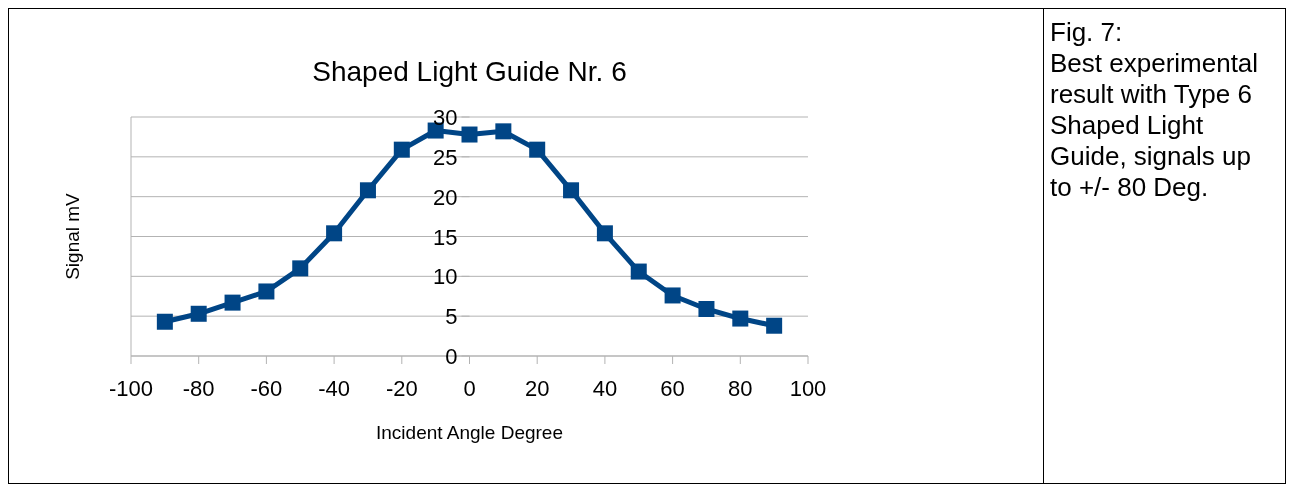 The width and height of the screenshot is (1294, 490). Describe the element at coordinates (72, 236) in the screenshot. I see `y-axis-title: Signal mV` at that location.